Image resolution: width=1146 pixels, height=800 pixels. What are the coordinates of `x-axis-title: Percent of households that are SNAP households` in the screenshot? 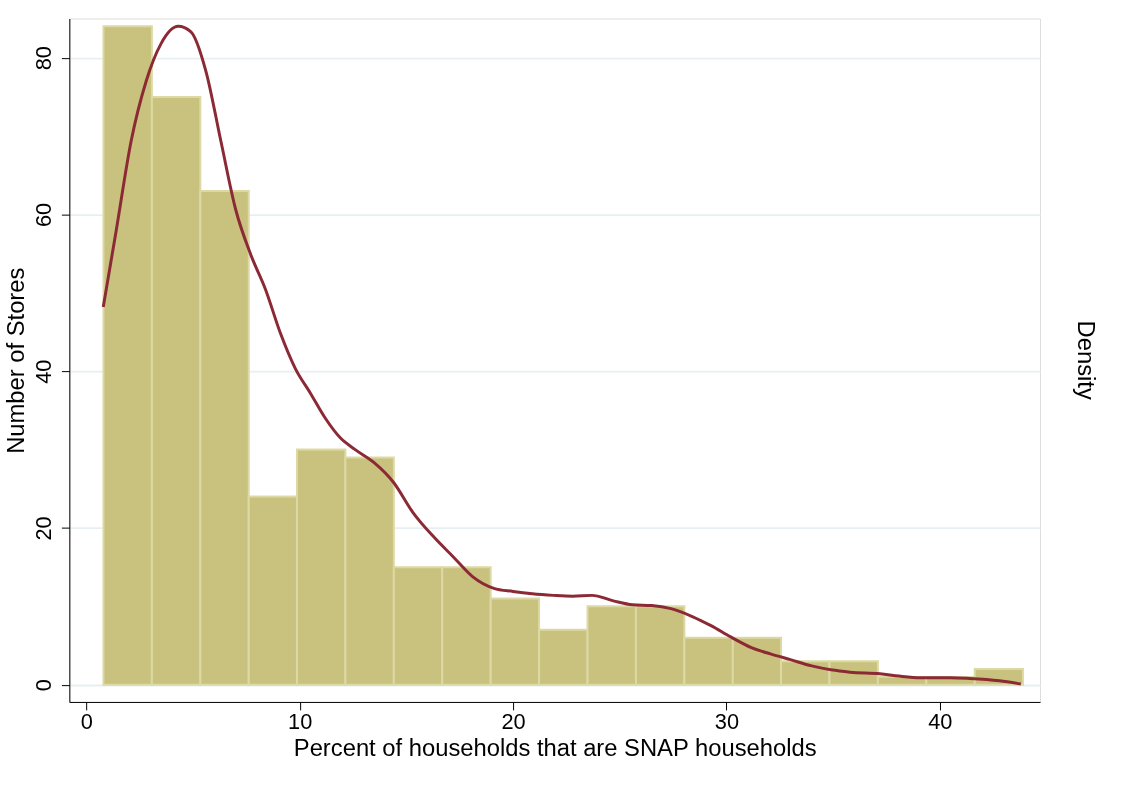 It's located at (555, 747).